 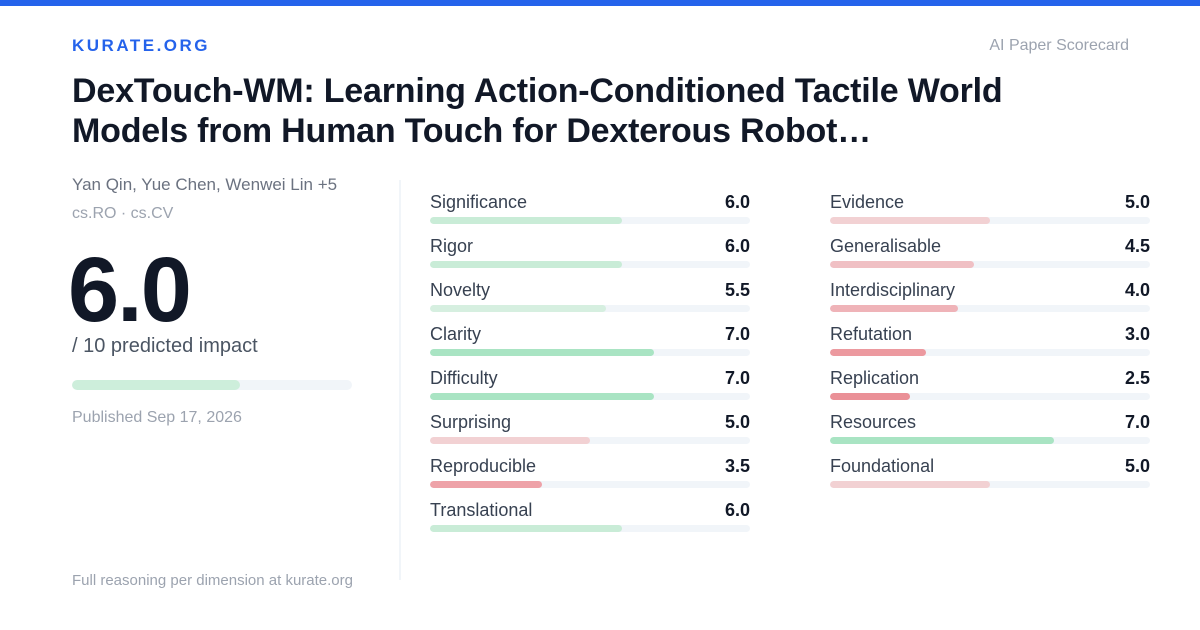 I want to click on metric-label: Translational, so click(x=481, y=510).